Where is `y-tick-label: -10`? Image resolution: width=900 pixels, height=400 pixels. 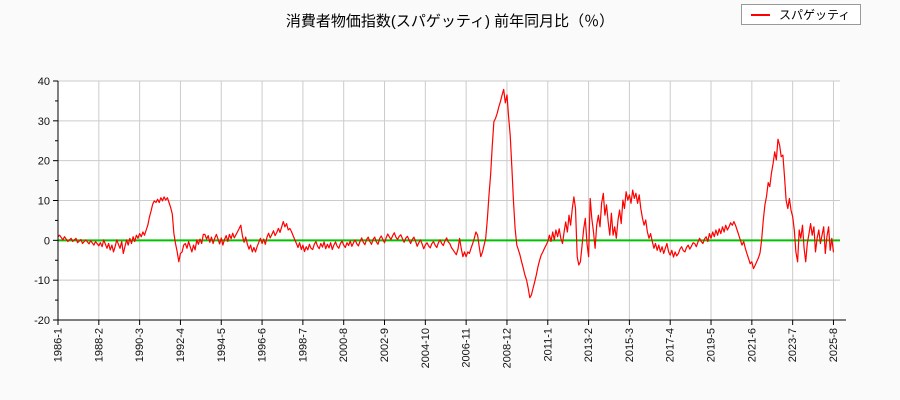 y-tick-label: -10 is located at coordinates (42, 281).